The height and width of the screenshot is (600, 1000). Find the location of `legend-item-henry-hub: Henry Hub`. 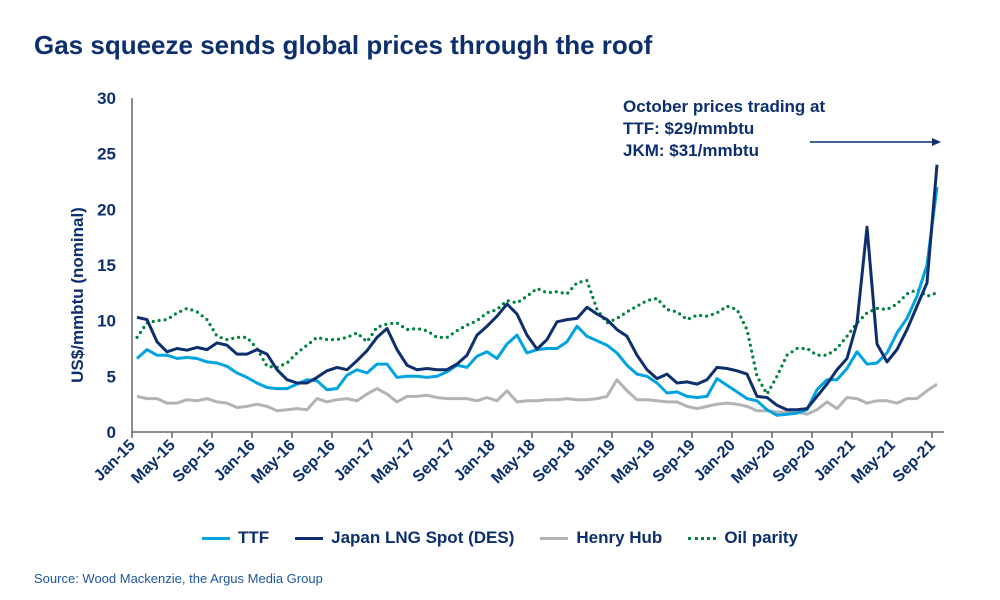

legend-item-henry-hub: Henry Hub is located at coordinates (601, 538).